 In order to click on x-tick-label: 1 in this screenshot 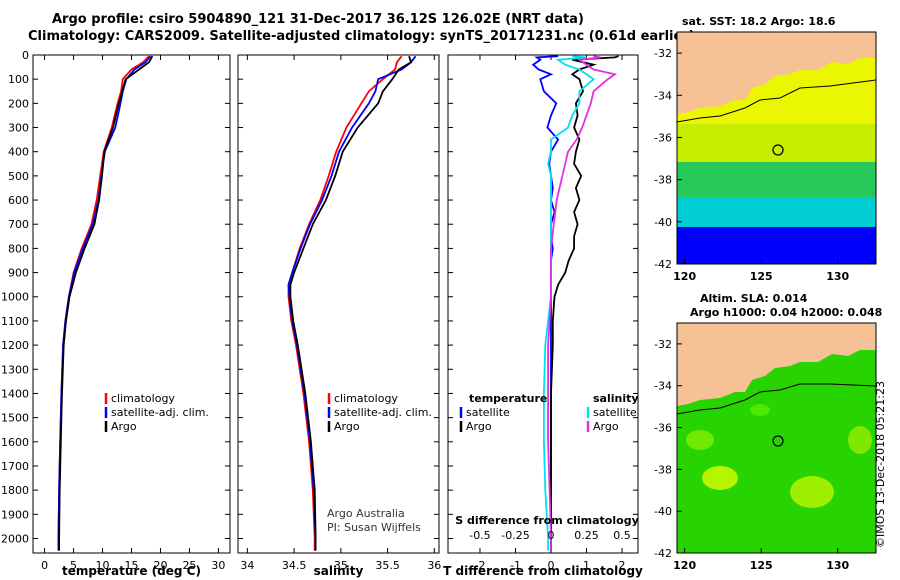, I will do `click(586, 565)`.